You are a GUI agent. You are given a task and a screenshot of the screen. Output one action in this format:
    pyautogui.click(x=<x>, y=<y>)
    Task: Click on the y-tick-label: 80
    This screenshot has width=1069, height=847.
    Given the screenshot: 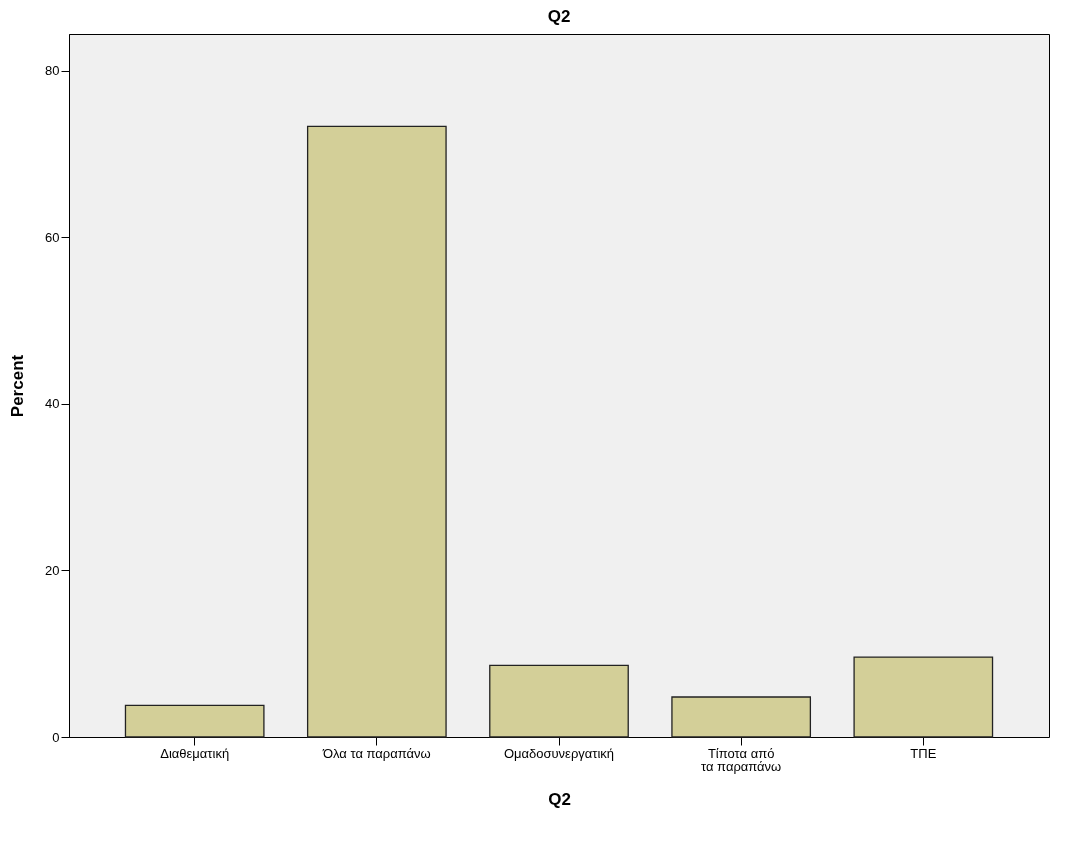 What is the action you would take?
    pyautogui.click(x=52, y=71)
    